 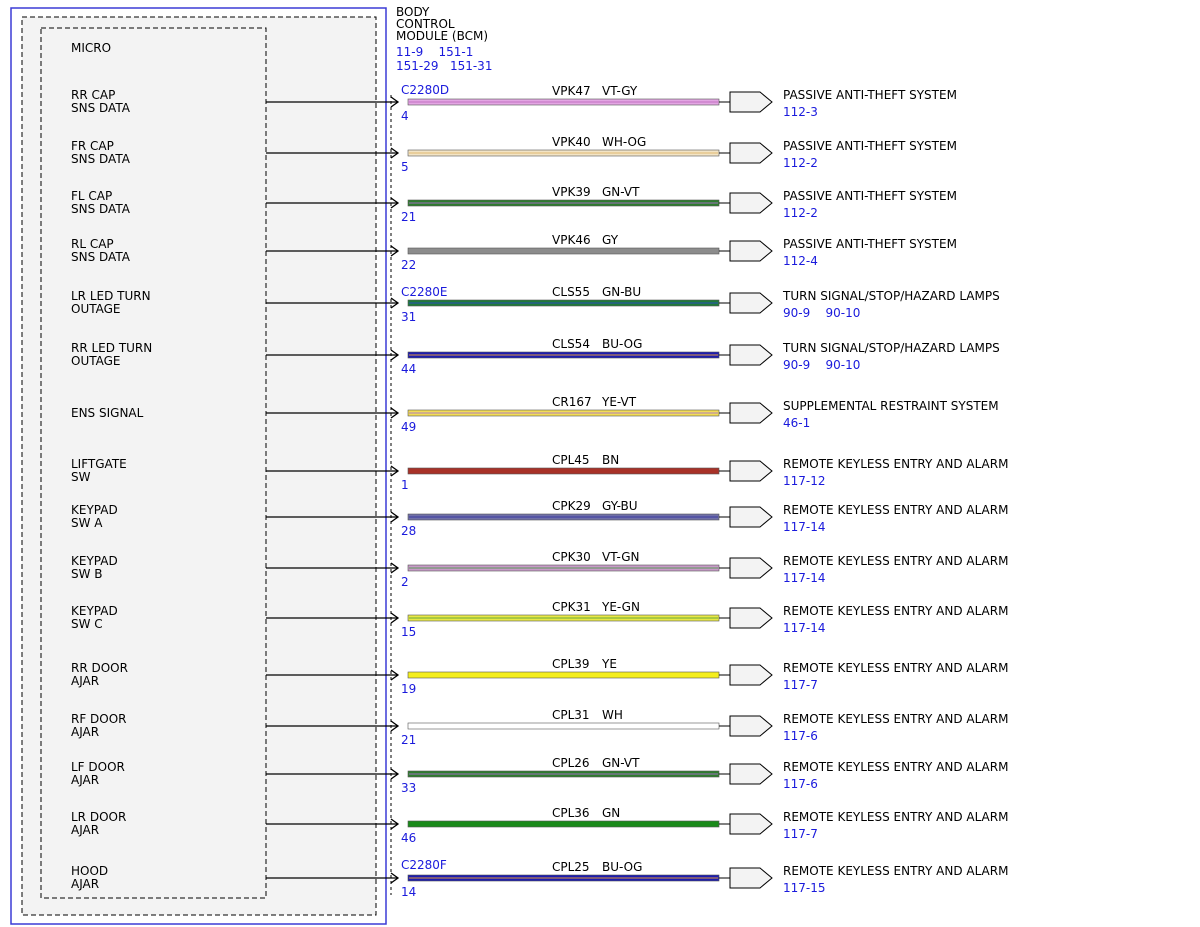 I want to click on connector-label: C2280E, so click(x=424, y=292).